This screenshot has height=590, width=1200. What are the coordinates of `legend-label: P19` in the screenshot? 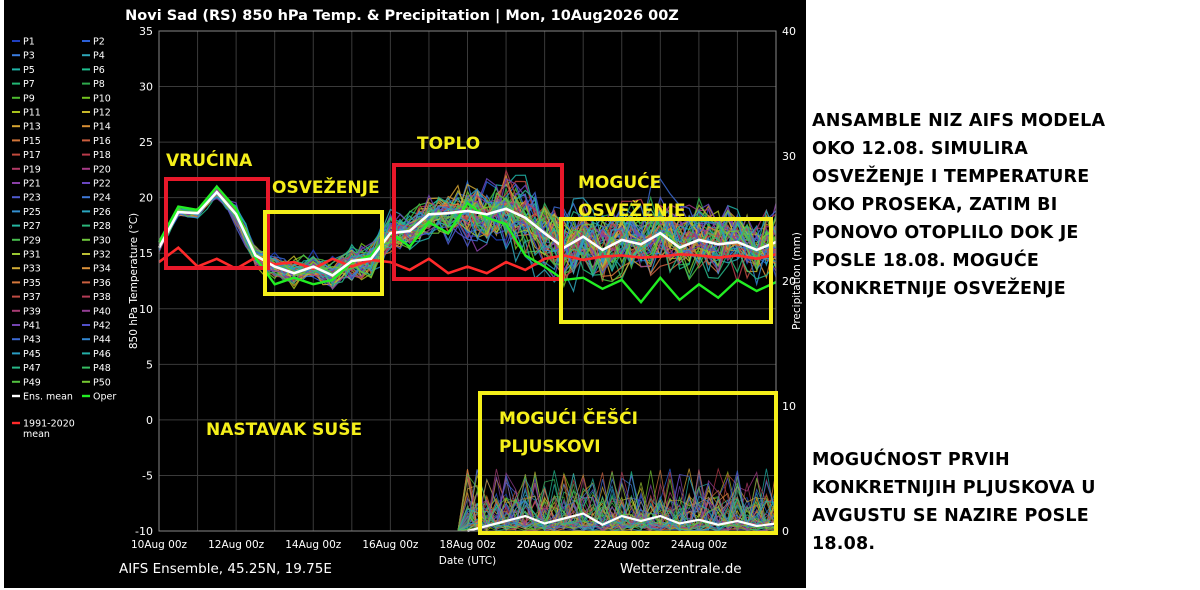 It's located at (32, 169).